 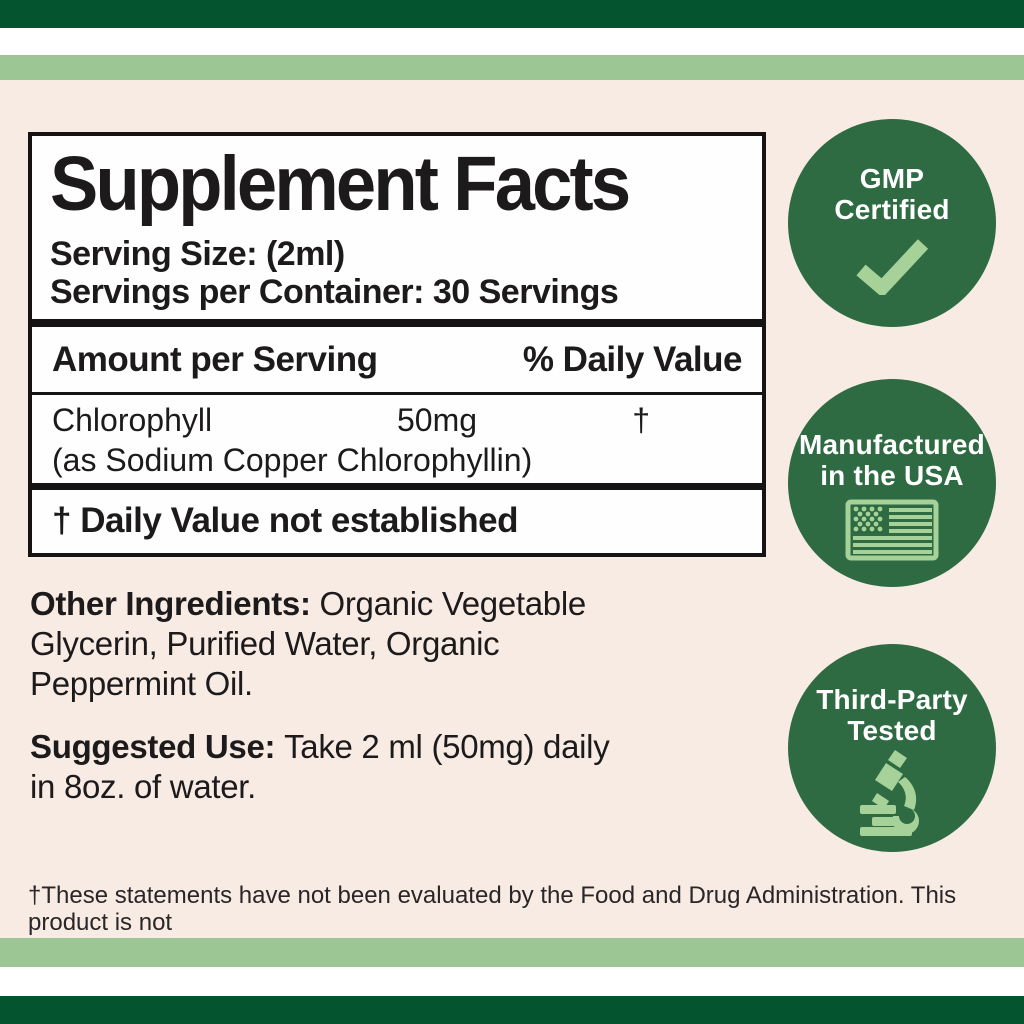 I want to click on panel-title: Supplement Facts, so click(x=340, y=184).